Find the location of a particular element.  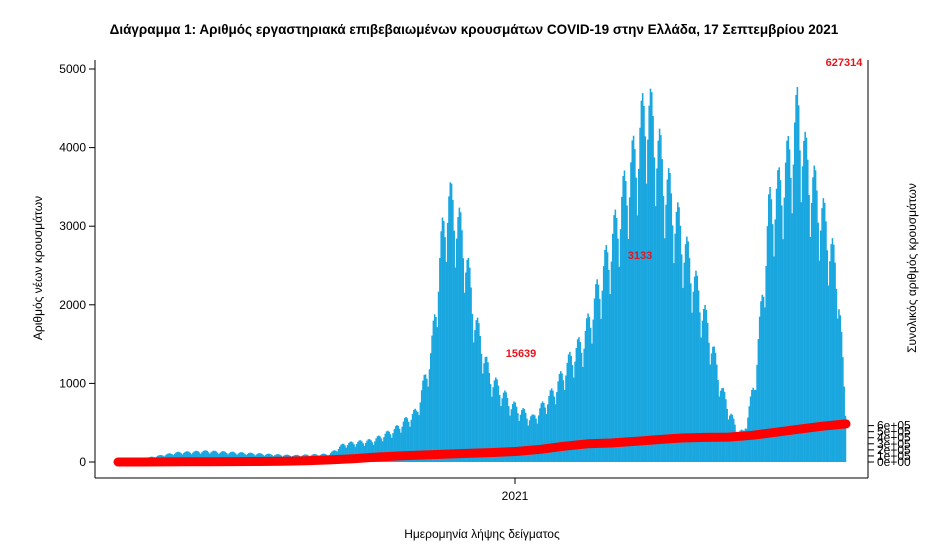

y-axis-title: Αριθμός νέων κρουσμάτων is located at coordinates (38, 268).